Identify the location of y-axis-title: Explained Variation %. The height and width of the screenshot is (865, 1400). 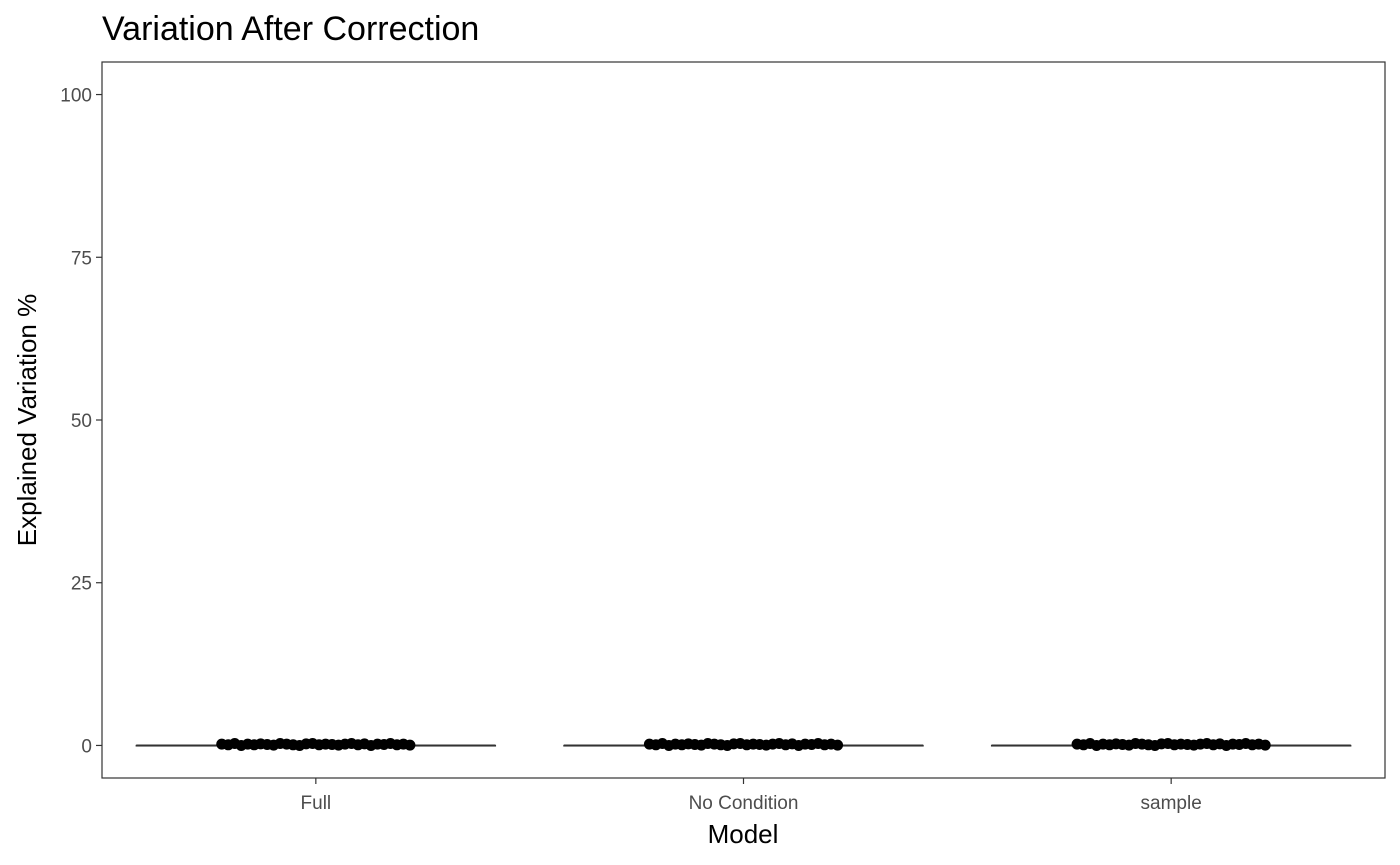
(27, 420).